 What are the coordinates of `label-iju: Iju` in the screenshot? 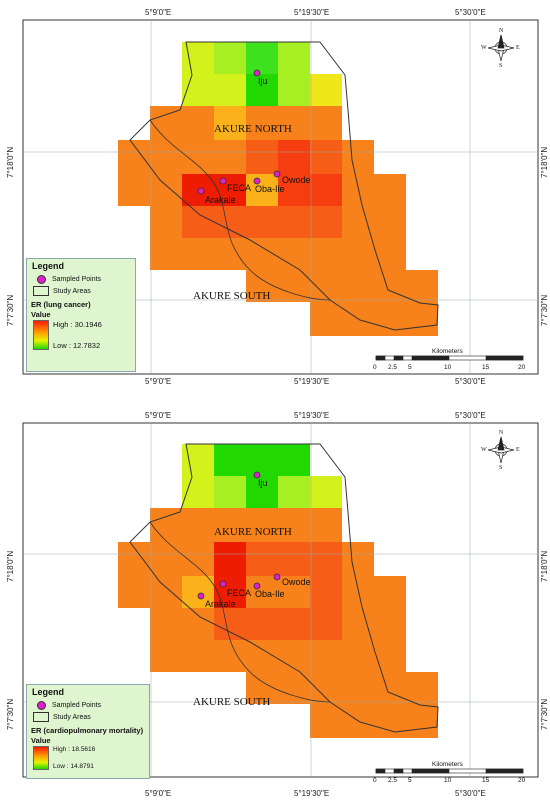 It's located at (263, 81).